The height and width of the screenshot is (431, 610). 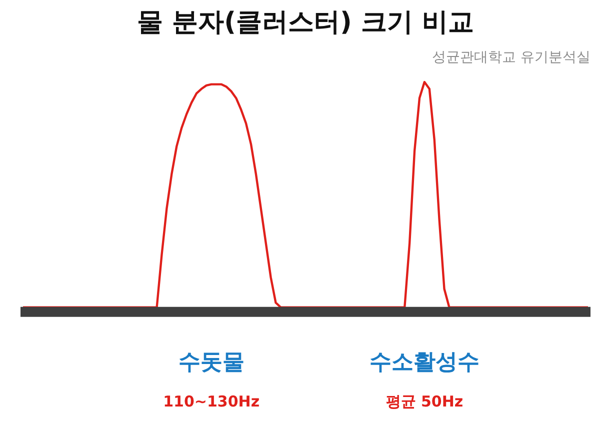 I want to click on chart-subtitle: 성균관대학교 유기분석실, so click(x=511, y=58).